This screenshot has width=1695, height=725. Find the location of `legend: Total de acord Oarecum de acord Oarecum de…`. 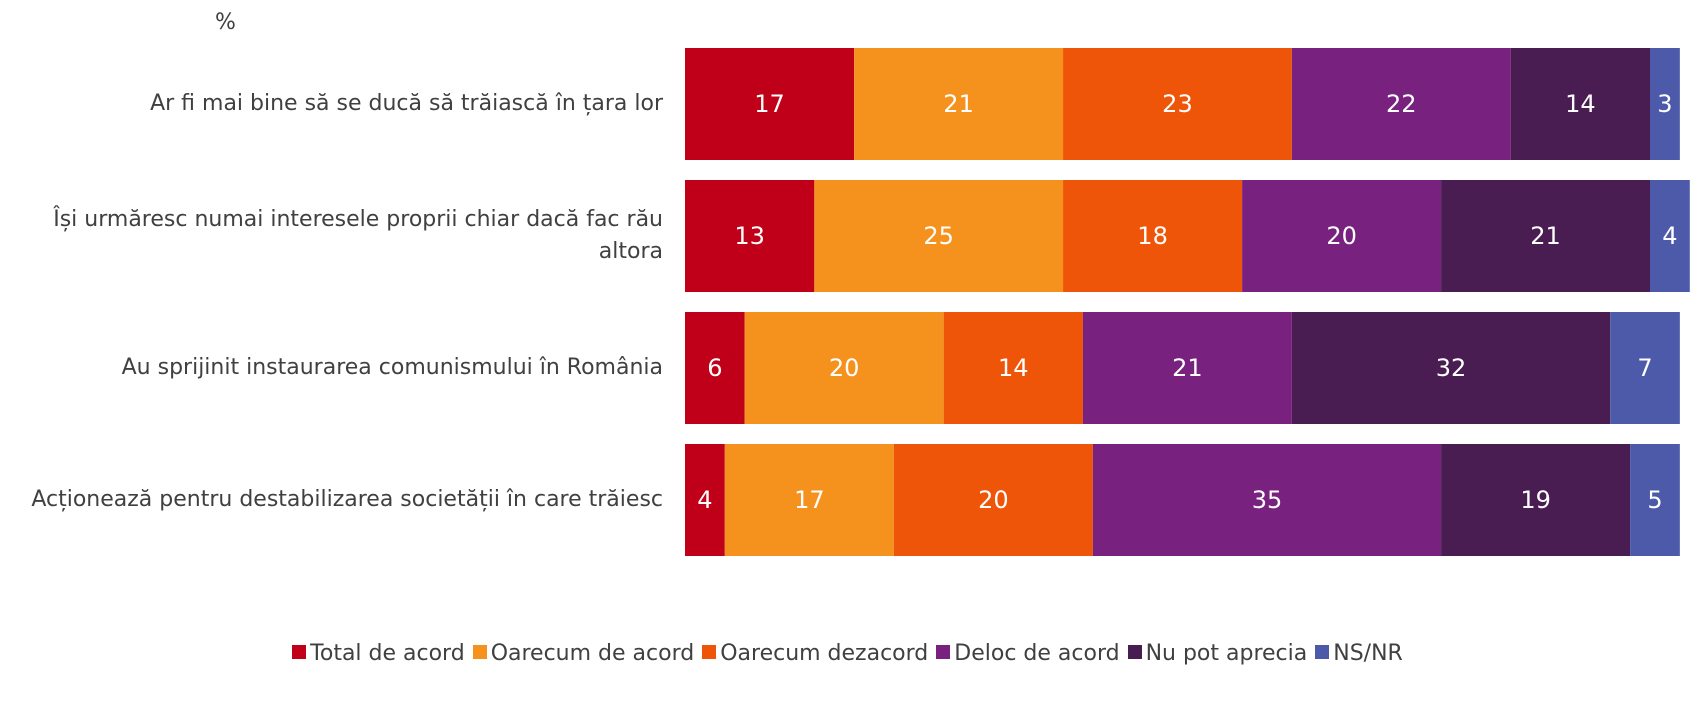

legend: Total de acord Oarecum de acord Oarecum de… is located at coordinates (847, 653).